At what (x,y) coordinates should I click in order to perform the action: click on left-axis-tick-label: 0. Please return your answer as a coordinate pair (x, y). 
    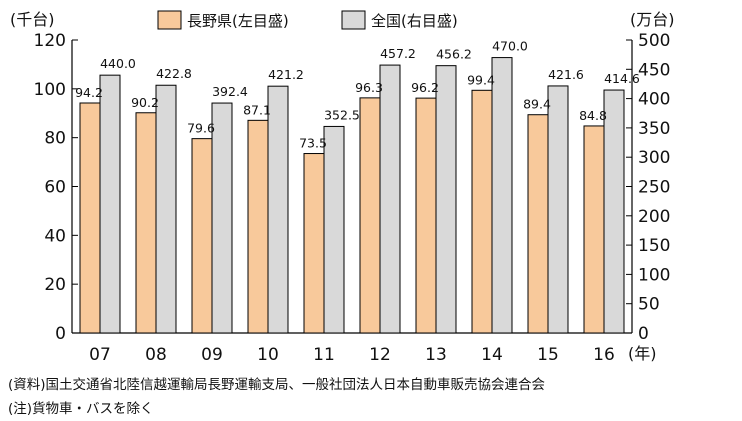
    Looking at the image, I should click on (60, 334).